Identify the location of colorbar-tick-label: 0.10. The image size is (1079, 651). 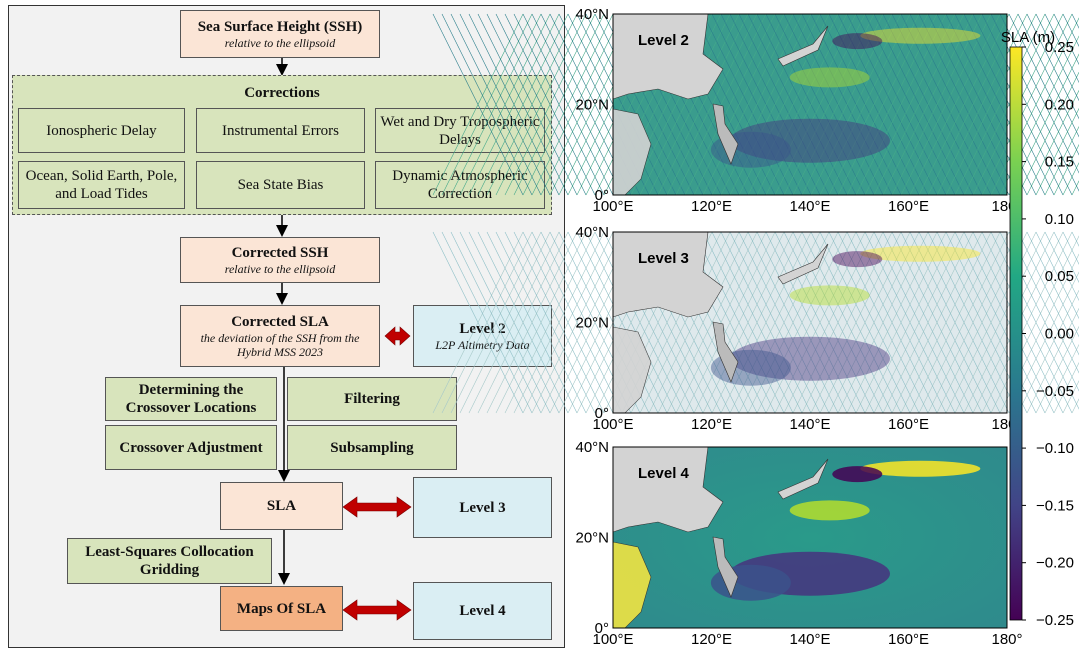
(1059, 219).